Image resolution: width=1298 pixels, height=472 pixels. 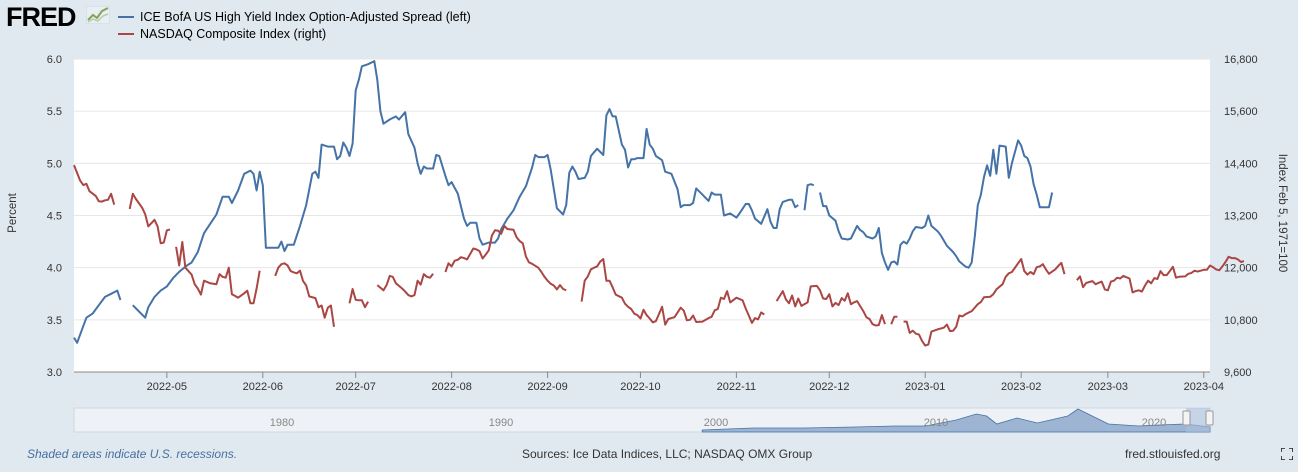 I want to click on site-link: fred.stlouisfed.org, so click(x=1173, y=454).